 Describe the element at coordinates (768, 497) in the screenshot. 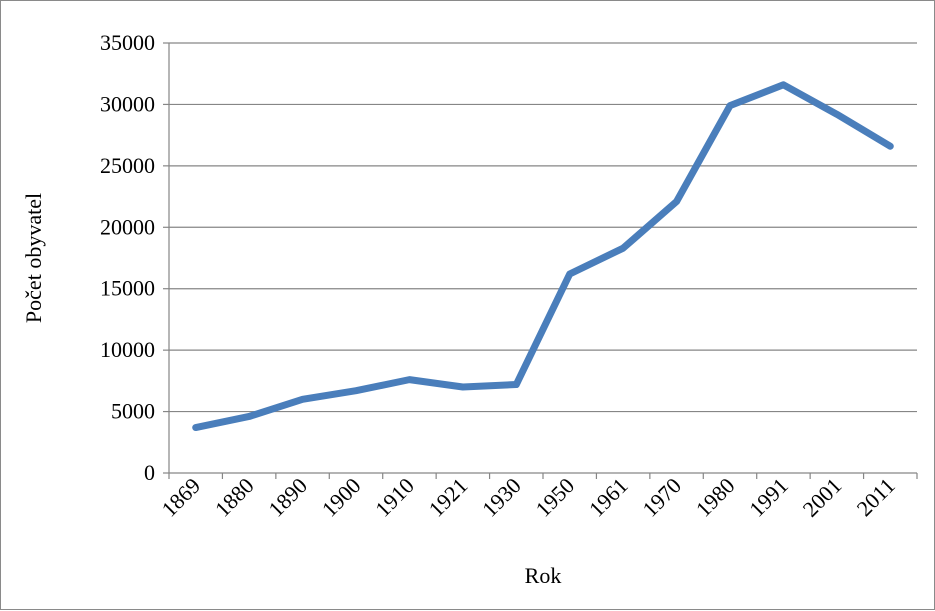

I see `x-tick-label: 1991` at that location.